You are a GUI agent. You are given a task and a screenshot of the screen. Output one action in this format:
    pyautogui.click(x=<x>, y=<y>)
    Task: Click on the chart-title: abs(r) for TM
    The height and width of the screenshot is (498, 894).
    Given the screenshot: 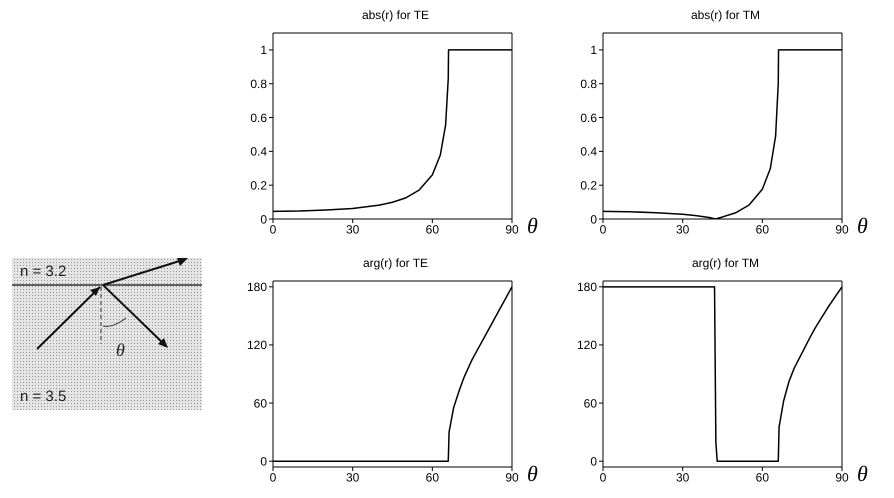 What is the action you would take?
    pyautogui.click(x=726, y=15)
    